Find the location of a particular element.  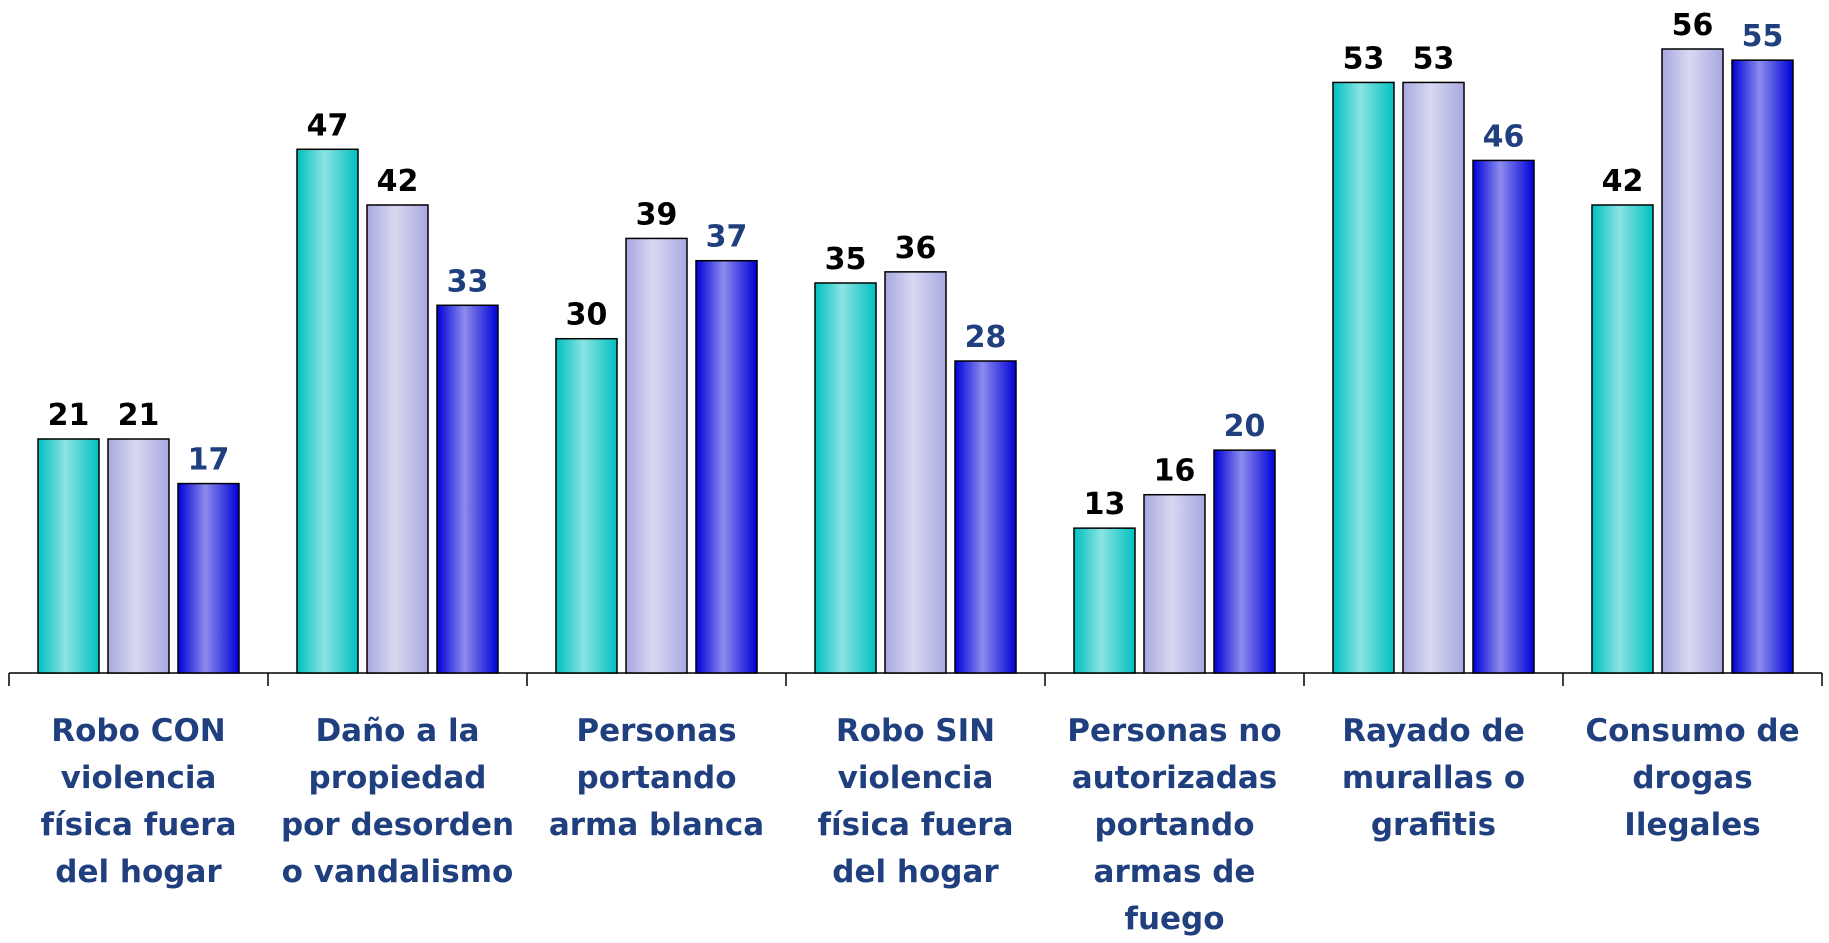

value-label: 17 is located at coordinates (209, 460).